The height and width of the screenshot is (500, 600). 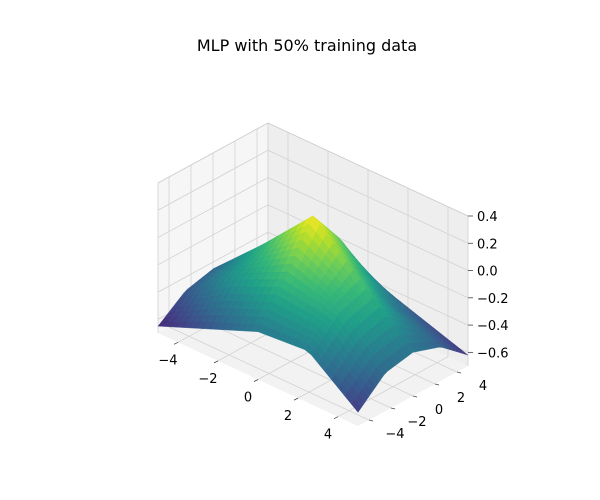 I want to click on z-tick-label: 0.0, so click(x=487, y=272).